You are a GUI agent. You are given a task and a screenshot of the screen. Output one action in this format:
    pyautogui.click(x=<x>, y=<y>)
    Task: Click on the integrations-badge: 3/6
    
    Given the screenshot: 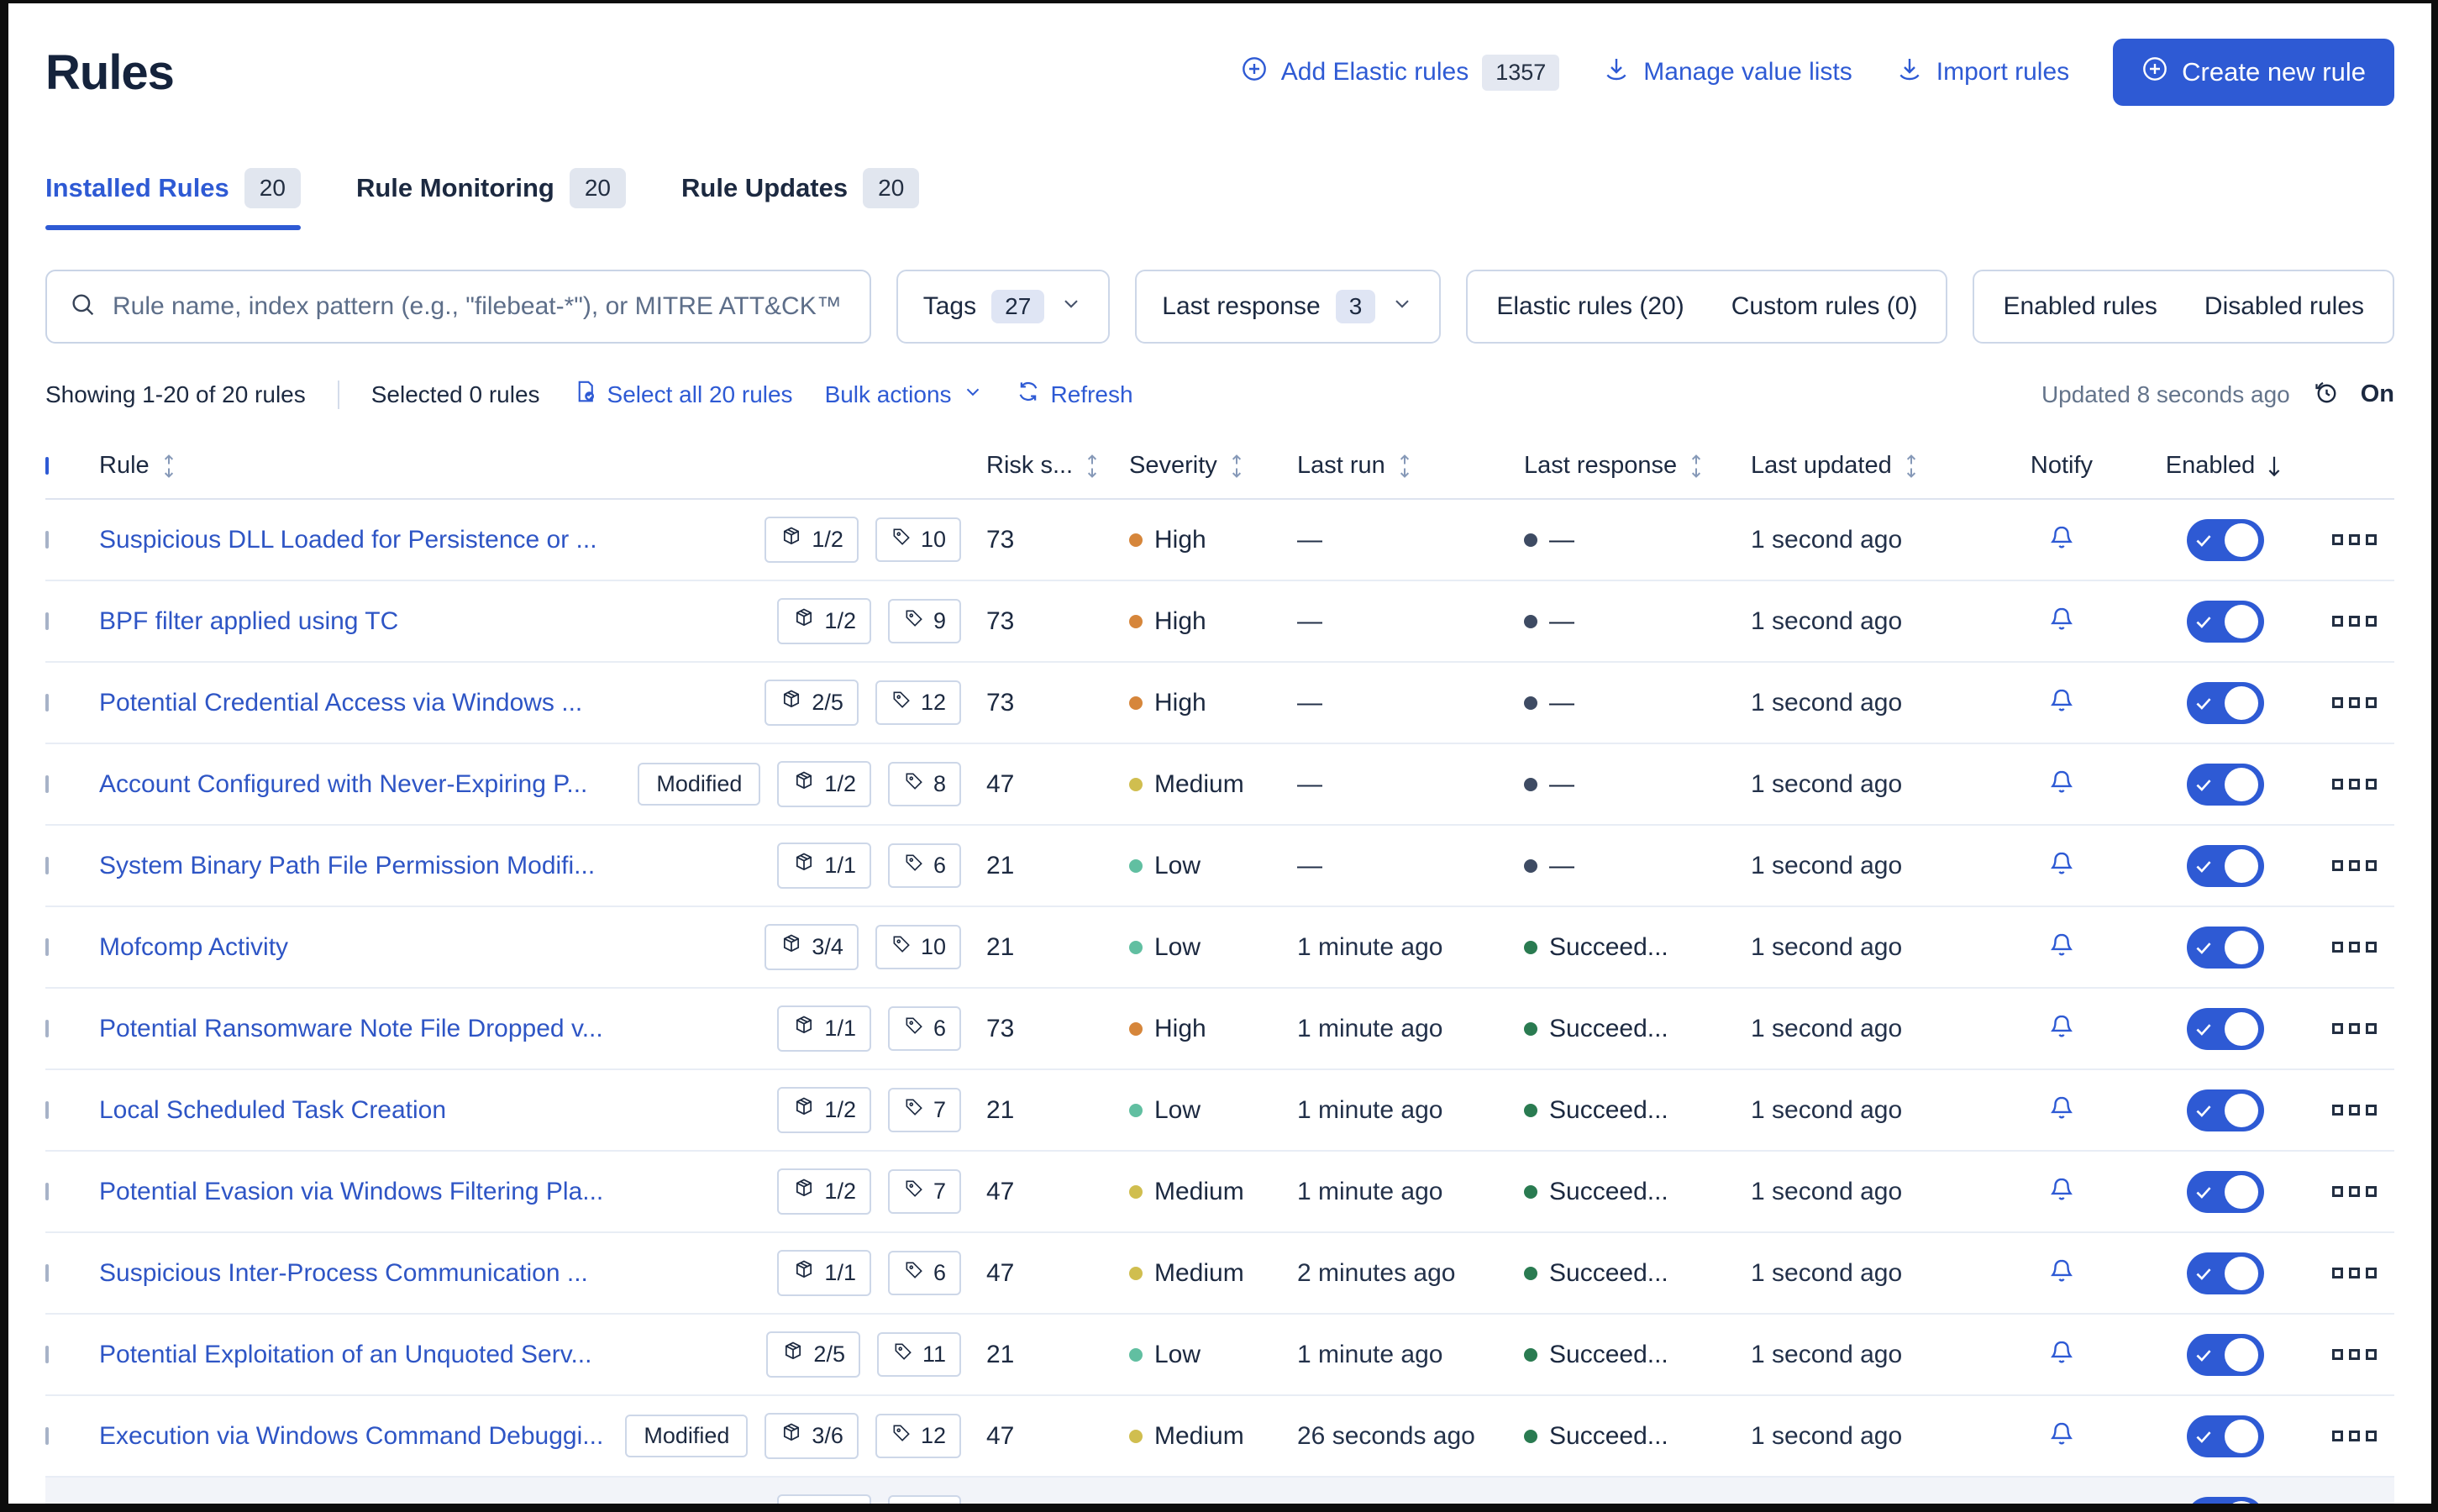 What is the action you would take?
    pyautogui.click(x=812, y=1436)
    